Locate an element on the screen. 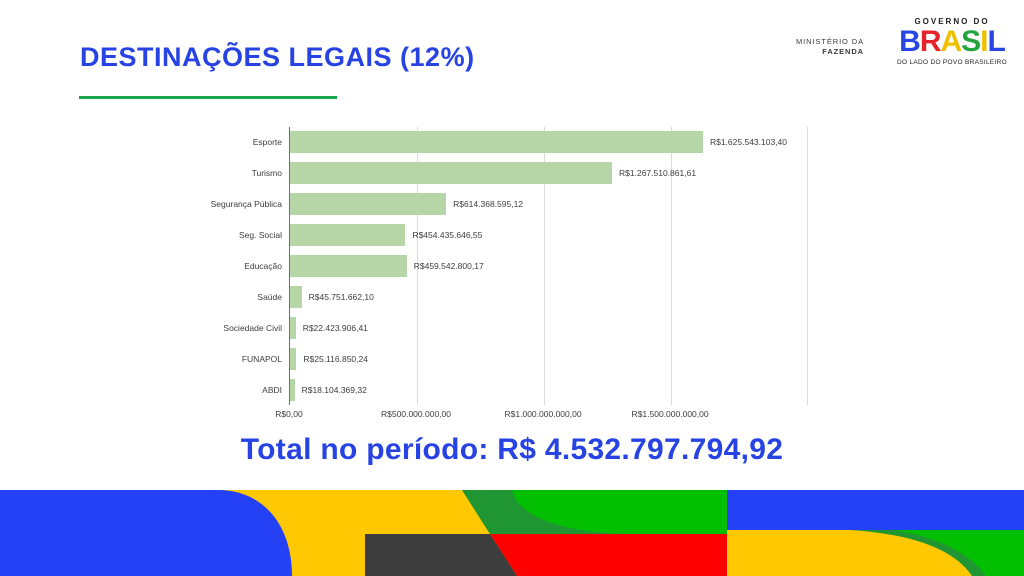 The height and width of the screenshot is (576, 1024). category-label: Saúde is located at coordinates (269, 296).